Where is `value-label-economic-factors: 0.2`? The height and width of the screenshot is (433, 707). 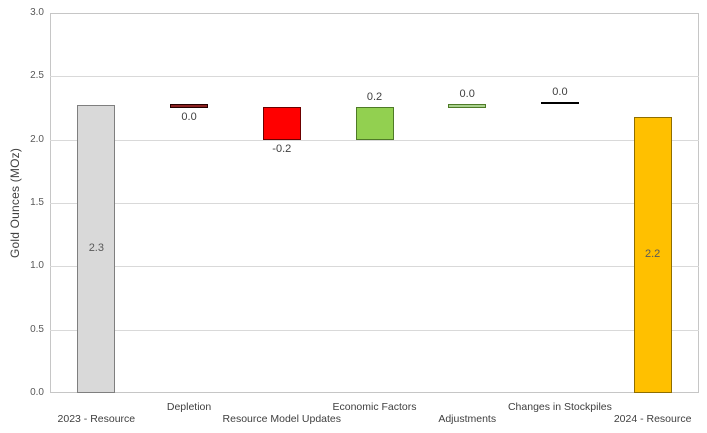 value-label-economic-factors: 0.2 is located at coordinates (374, 96).